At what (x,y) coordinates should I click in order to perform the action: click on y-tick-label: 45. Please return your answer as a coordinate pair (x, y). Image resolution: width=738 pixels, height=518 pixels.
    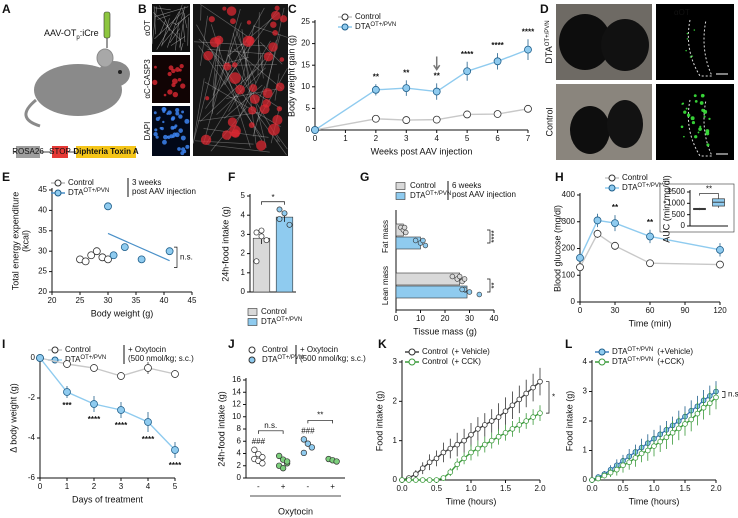
    Looking at the image, I should click on (42, 189).